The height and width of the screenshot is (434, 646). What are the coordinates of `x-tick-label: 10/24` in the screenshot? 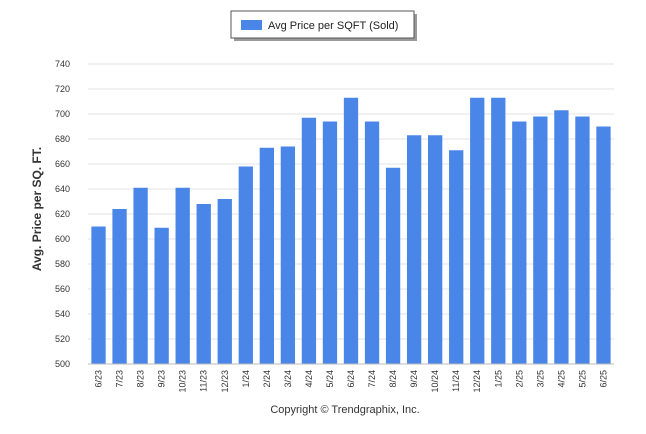 It's located at (435, 381).